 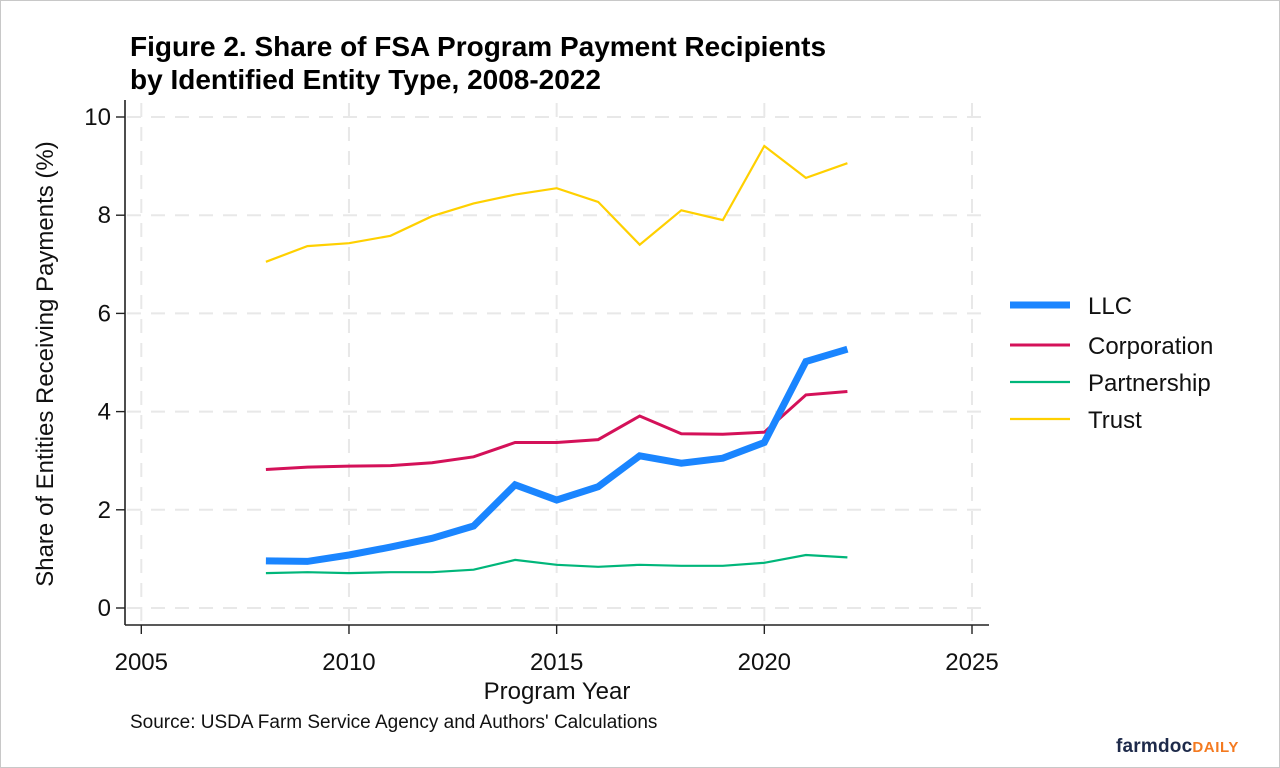 I want to click on legend-label-llc: LLC, so click(x=1110, y=306).